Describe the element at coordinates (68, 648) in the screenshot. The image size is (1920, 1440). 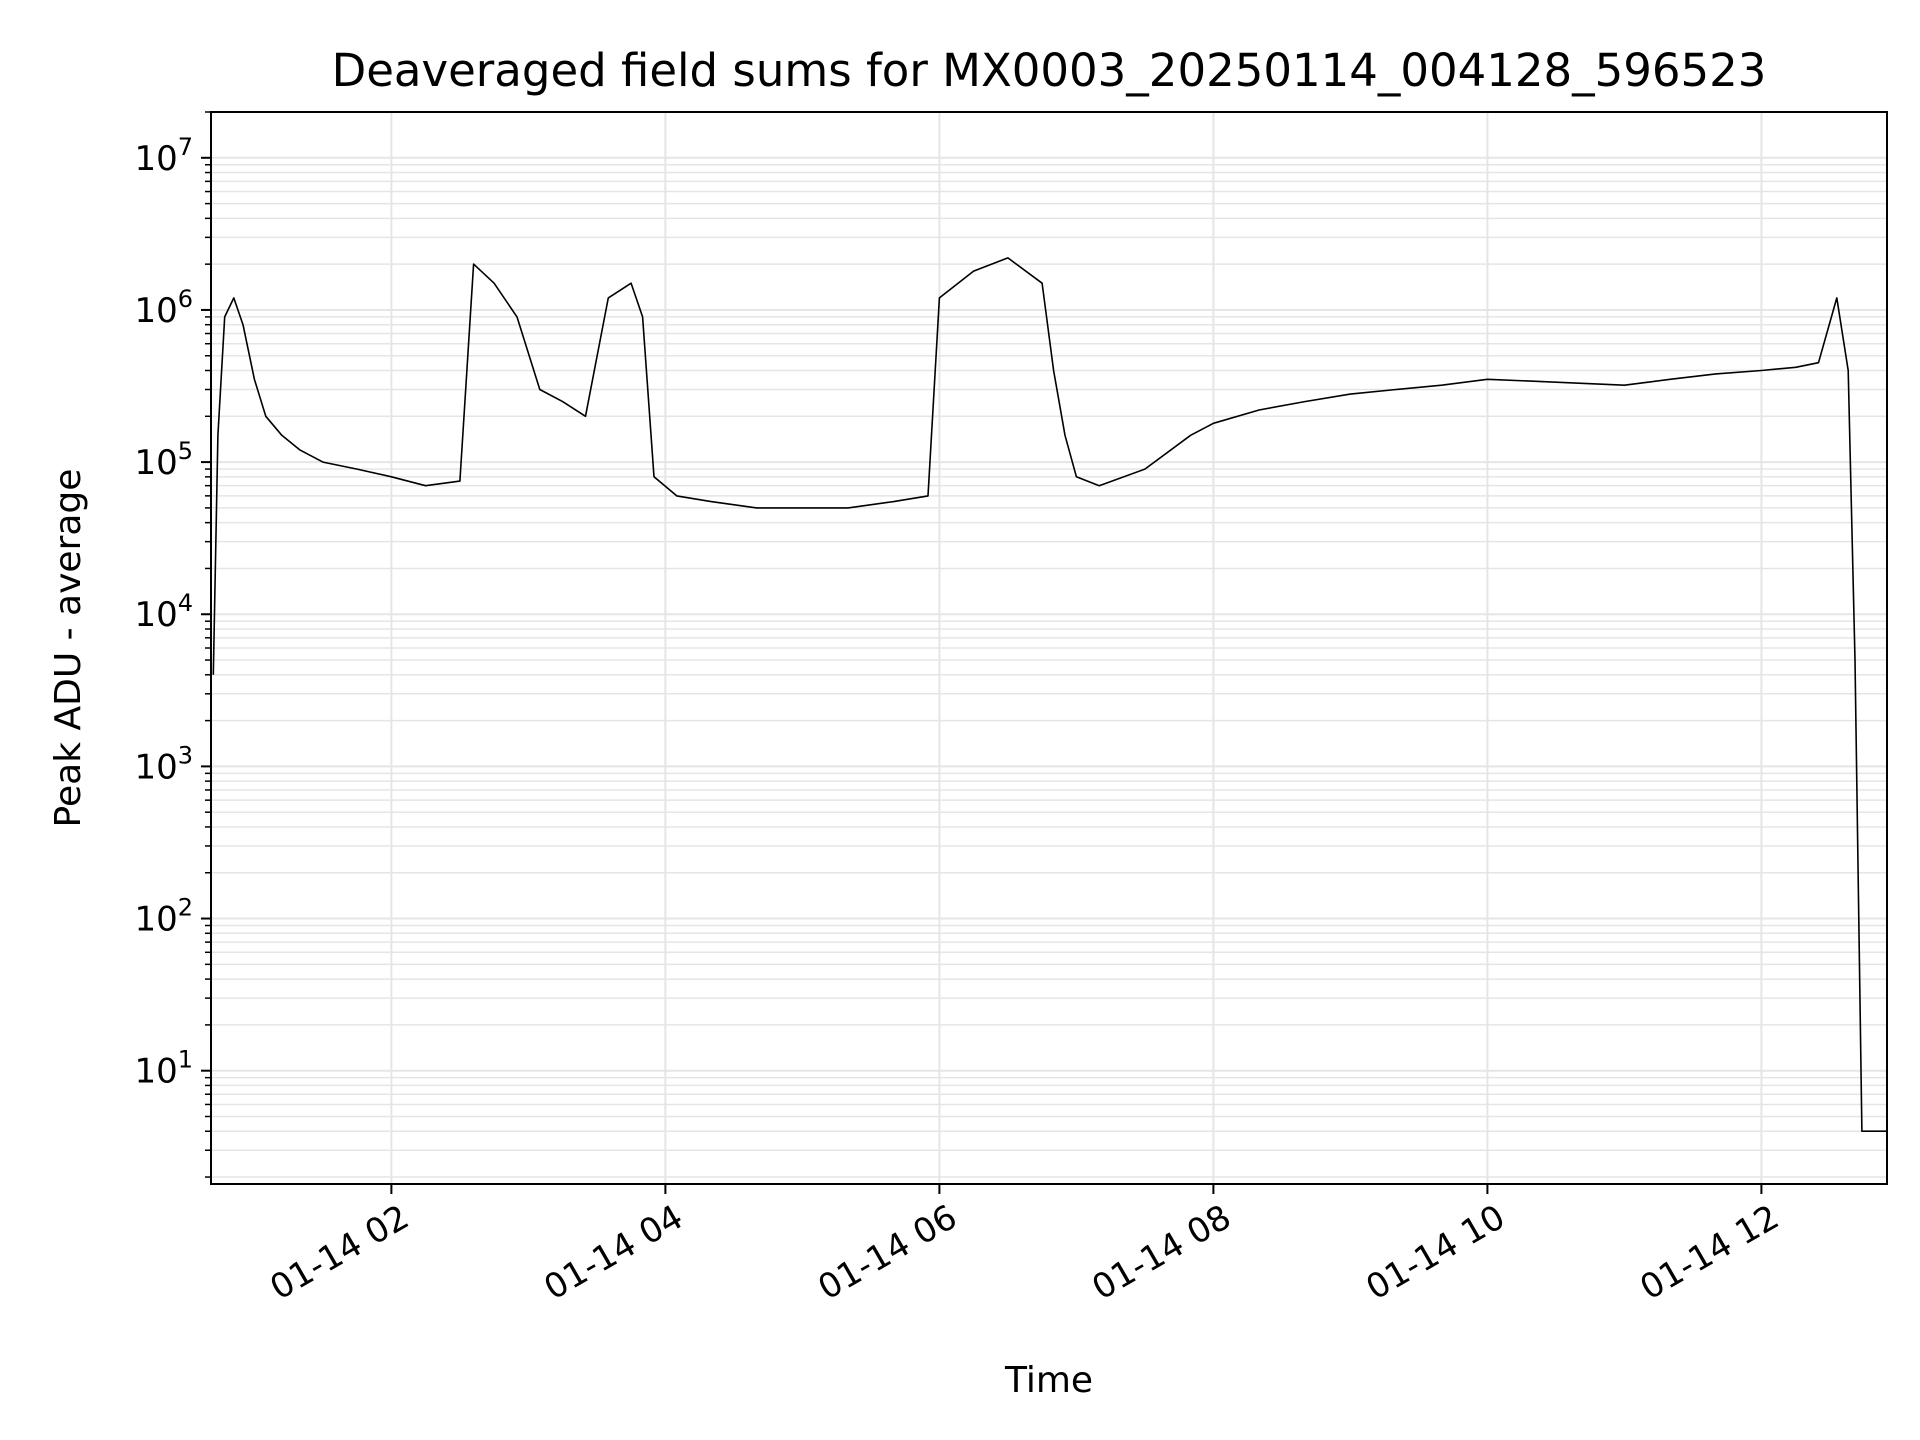
I see `y-axis-label: Peak ADU - average` at that location.